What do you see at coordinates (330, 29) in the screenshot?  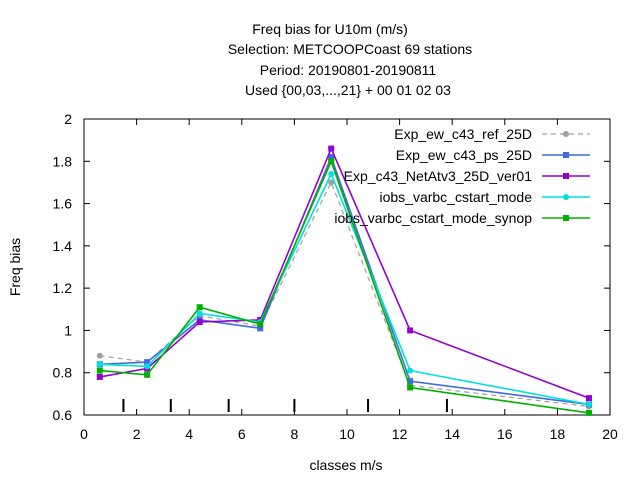 I see `title-line-1: Freq bias for U10m (m/s)` at bounding box center [330, 29].